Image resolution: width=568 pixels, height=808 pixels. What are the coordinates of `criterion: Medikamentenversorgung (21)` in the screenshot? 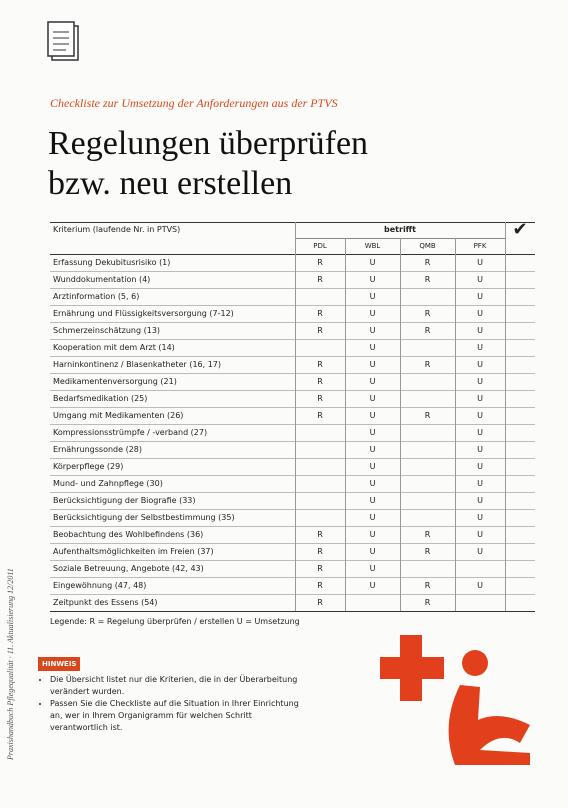 It's located at (115, 381).